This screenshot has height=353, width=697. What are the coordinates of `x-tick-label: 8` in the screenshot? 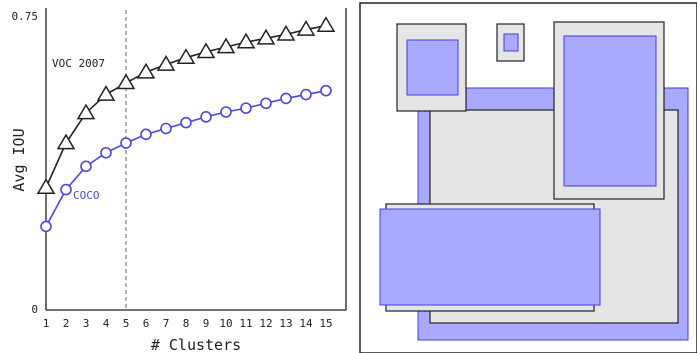 It's located at (186, 323).